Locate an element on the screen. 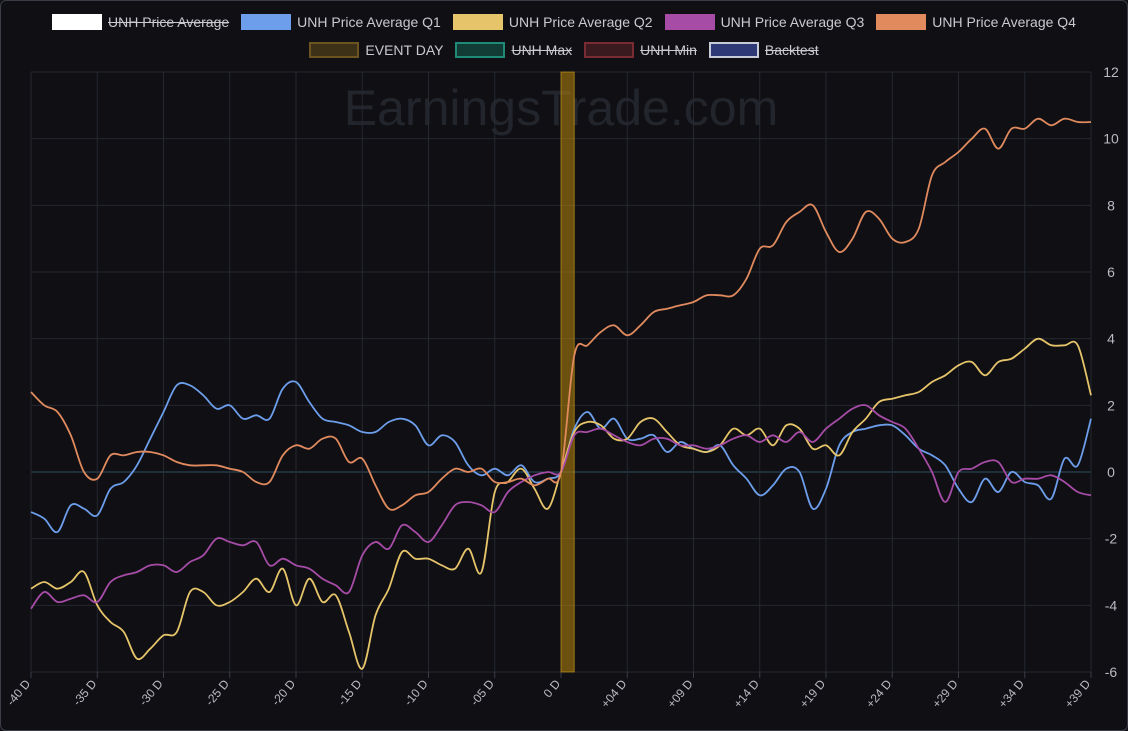 The image size is (1128, 731). legend-item-unh-price-average: UNH Price Average is located at coordinates (140, 22).